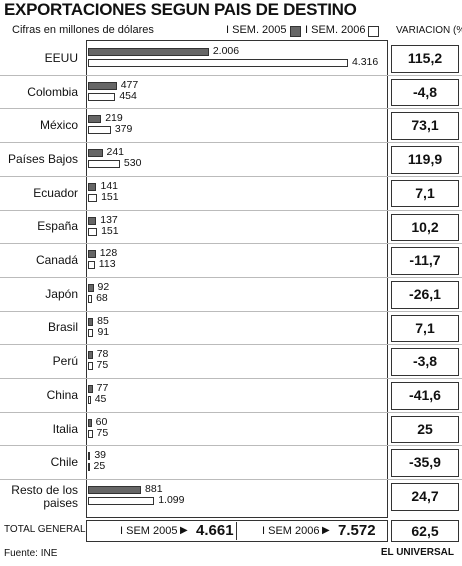 The image size is (462, 566). What do you see at coordinates (107, 264) in the screenshot?
I see `value-label: 113` at bounding box center [107, 264].